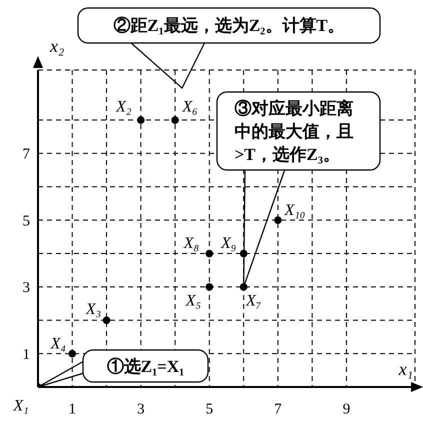  I want to click on x-tick-label: 5, so click(210, 410).